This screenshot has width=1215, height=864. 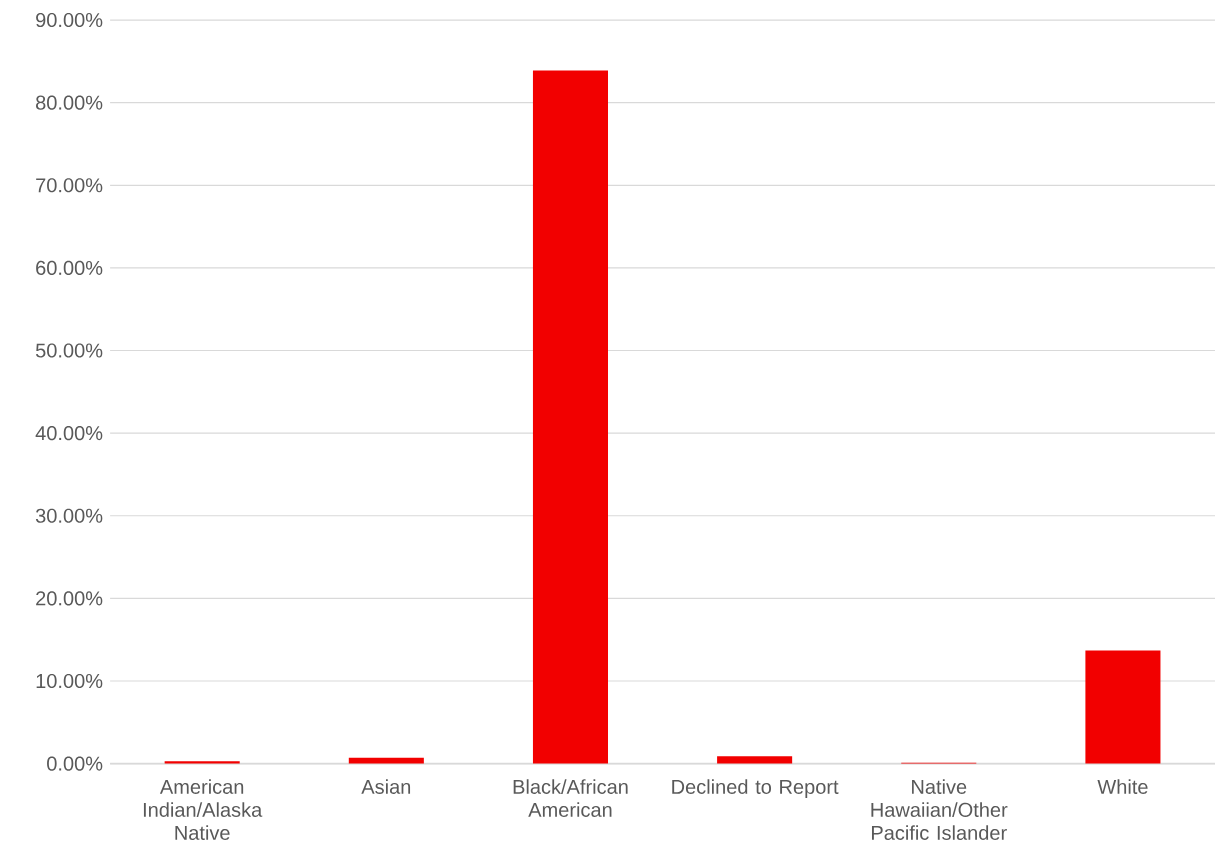 I want to click on y-tick-label: 60.00%, so click(x=69, y=268).